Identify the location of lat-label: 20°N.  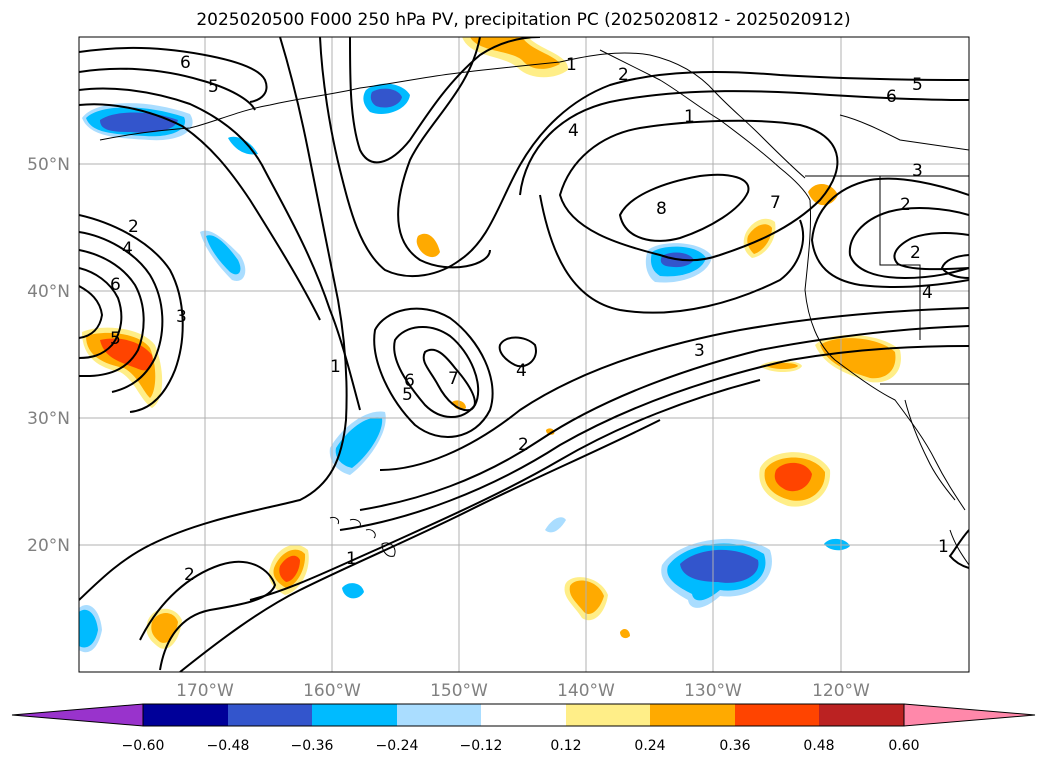
(48, 546).